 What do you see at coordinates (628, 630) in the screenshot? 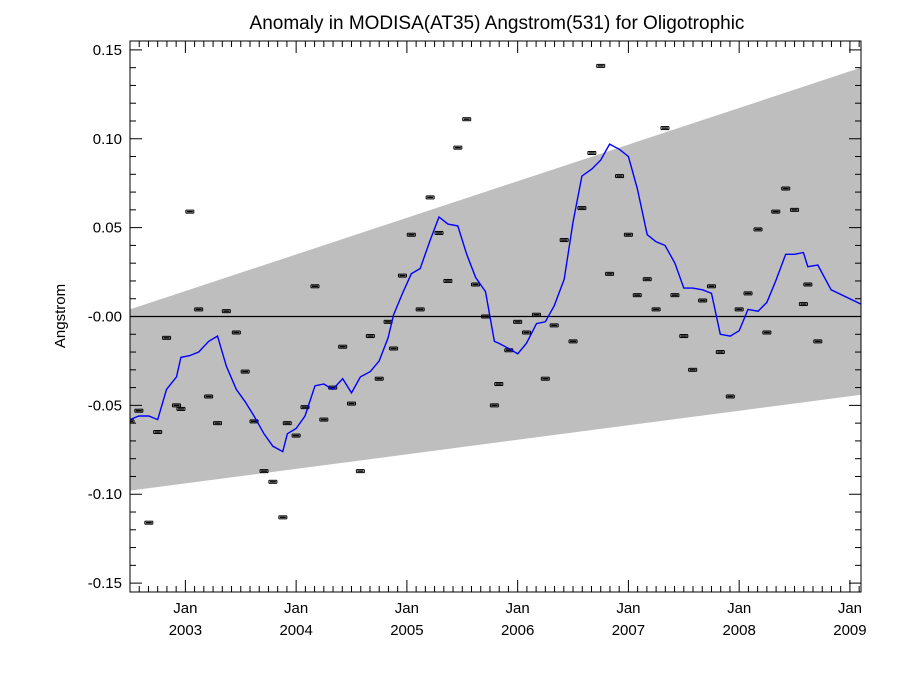
I see `x-tick-year-label: 2007` at bounding box center [628, 630].